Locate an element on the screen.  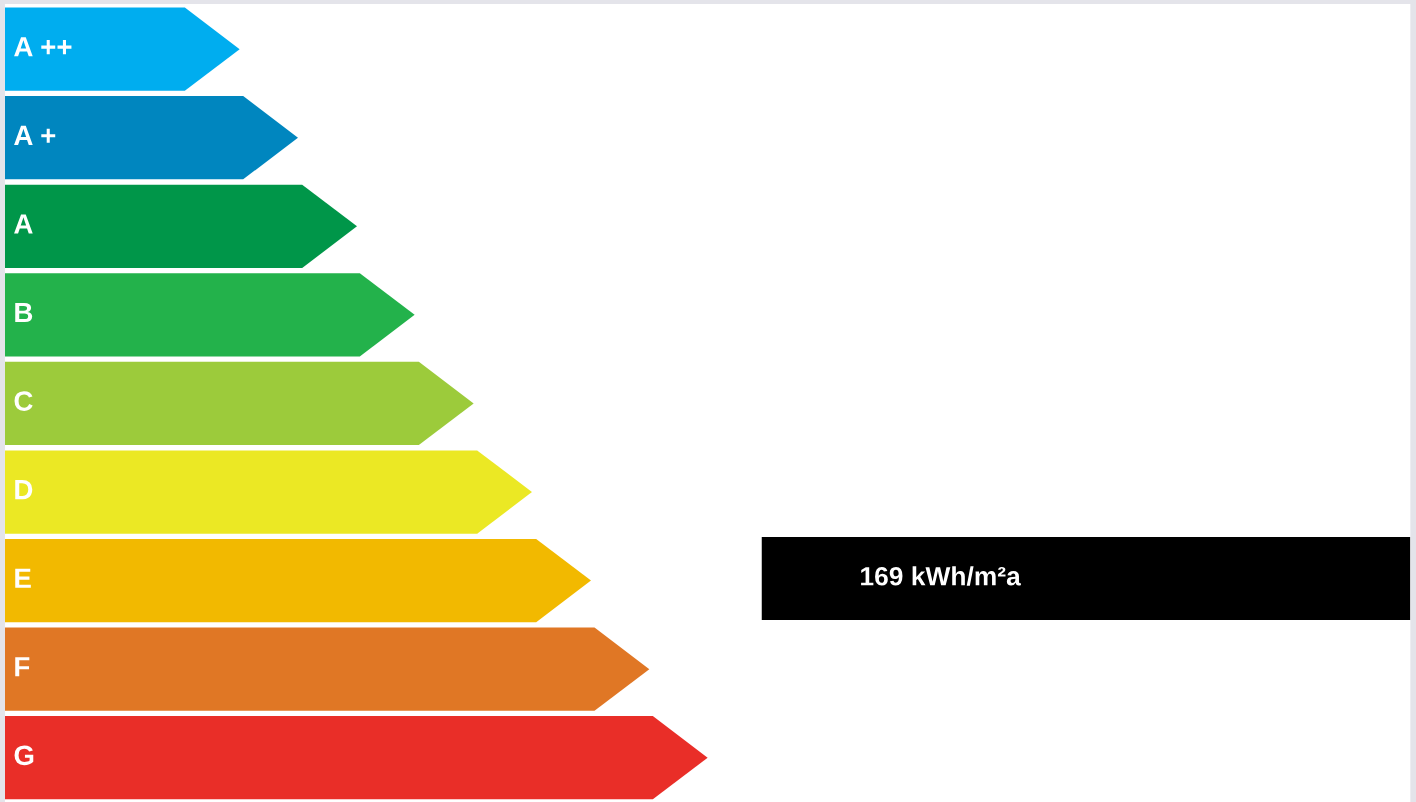
text: 169 kWh/m²a is located at coordinates (941, 576).